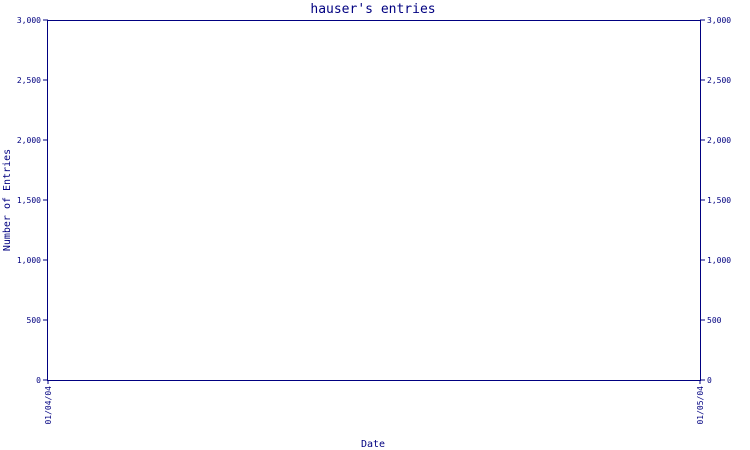 Image resolution: width=750 pixels, height=450 pixels. Describe the element at coordinates (719, 140) in the screenshot. I see `y-tick-label-right: 2,000` at that location.